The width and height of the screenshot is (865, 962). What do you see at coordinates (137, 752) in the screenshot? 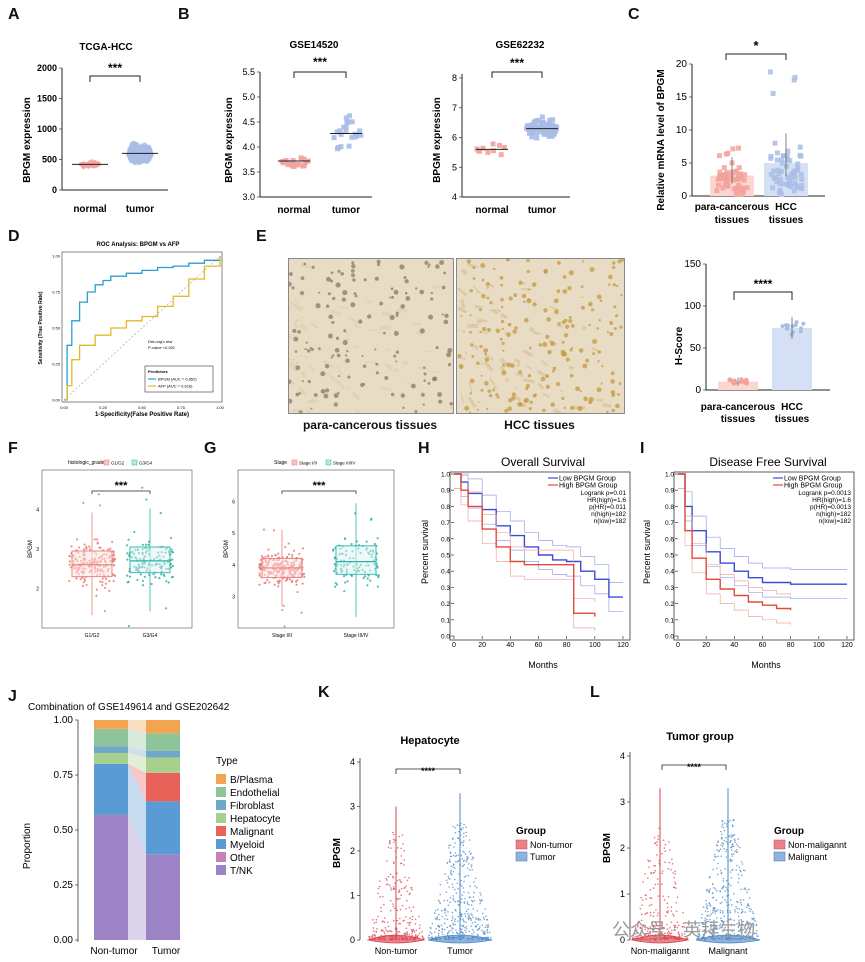
I see `j-flow` at bounding box center [137, 752].